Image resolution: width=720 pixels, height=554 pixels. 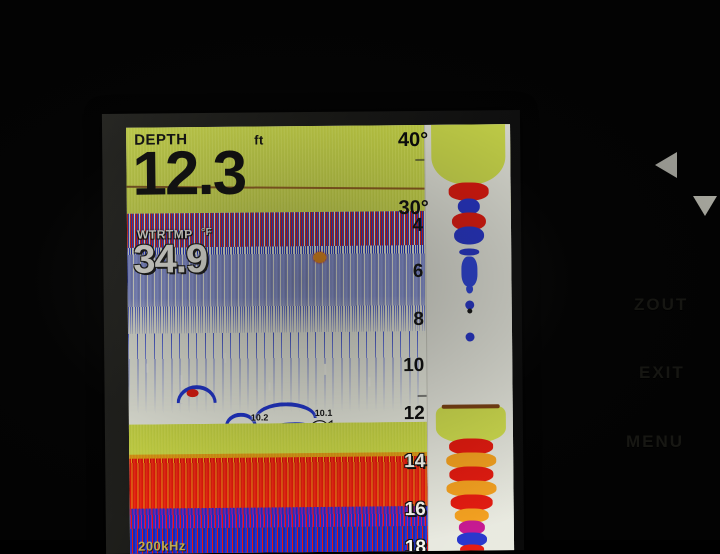 I want to click on depth-tick-6: 6, so click(x=418, y=271).